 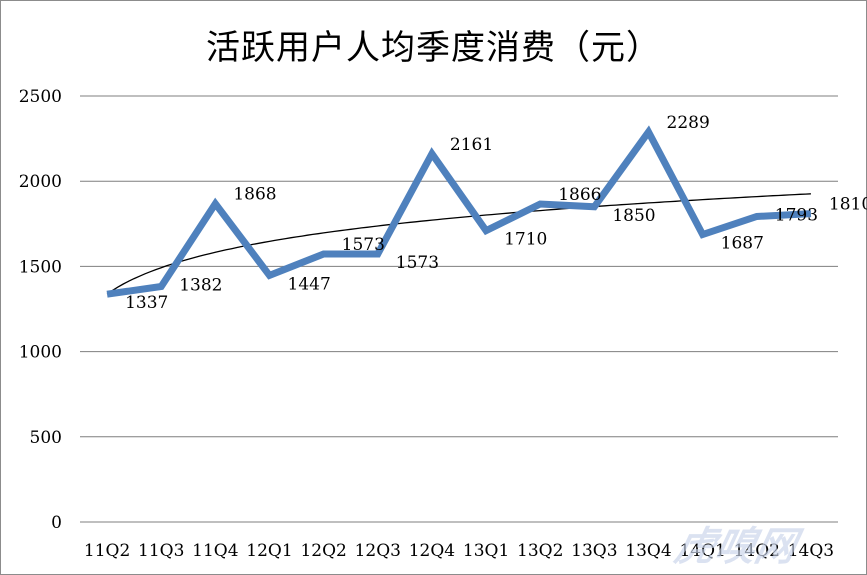 What do you see at coordinates (848, 205) in the screenshot?
I see `data-label: 1810` at bounding box center [848, 205].